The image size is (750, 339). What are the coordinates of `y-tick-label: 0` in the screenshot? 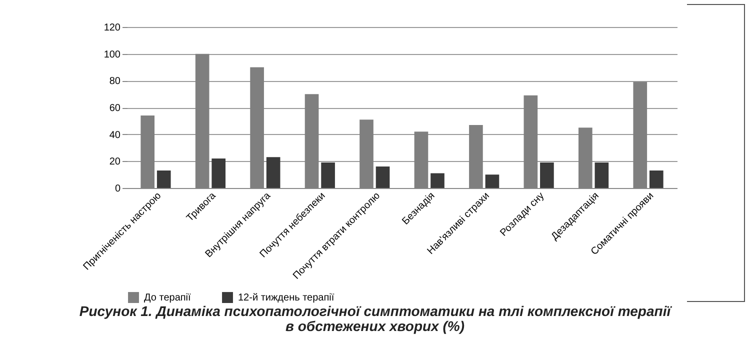 It's located at (117, 189).